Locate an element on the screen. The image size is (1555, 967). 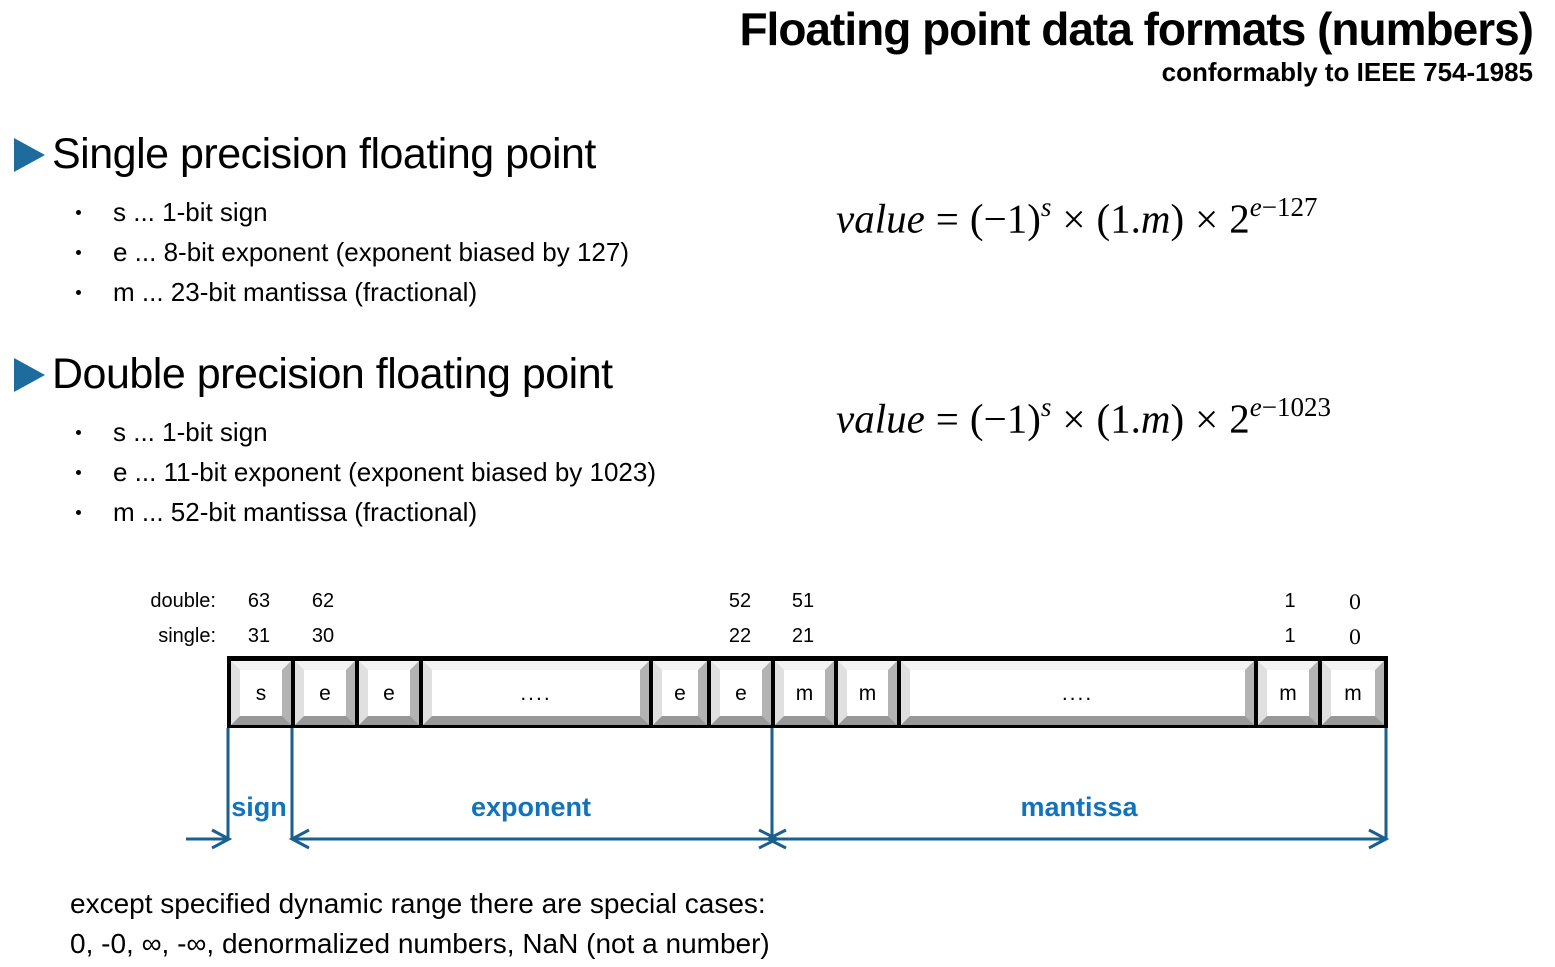
bit-index: 21 is located at coordinates (803, 636).